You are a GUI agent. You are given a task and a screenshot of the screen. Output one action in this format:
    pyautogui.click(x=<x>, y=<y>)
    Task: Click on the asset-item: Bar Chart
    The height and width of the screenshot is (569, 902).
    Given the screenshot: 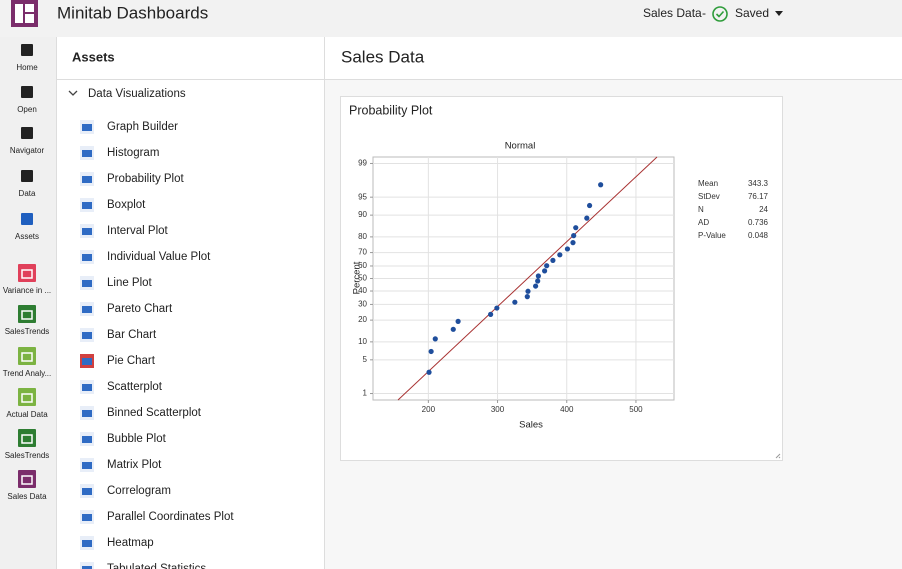 What is the action you would take?
    pyautogui.click(x=118, y=335)
    